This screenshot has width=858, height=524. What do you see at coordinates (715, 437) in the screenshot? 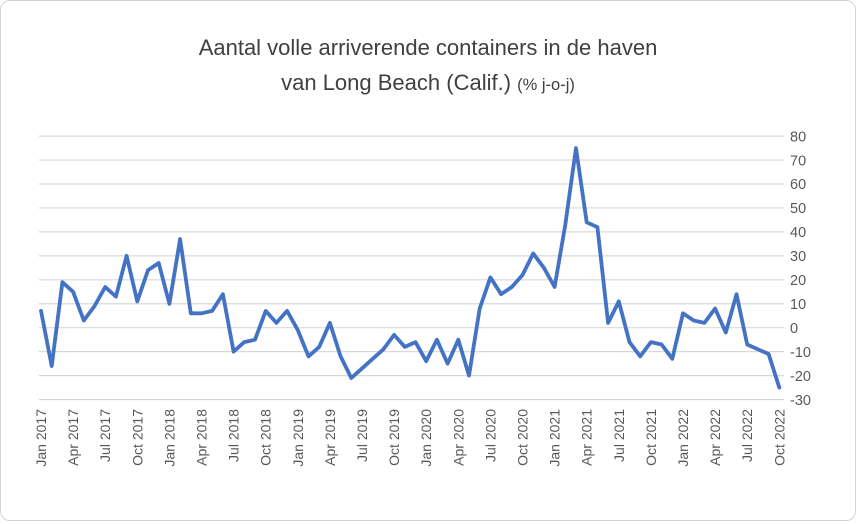
I see `x-axis-tick-label: Apr 2022` at bounding box center [715, 437].